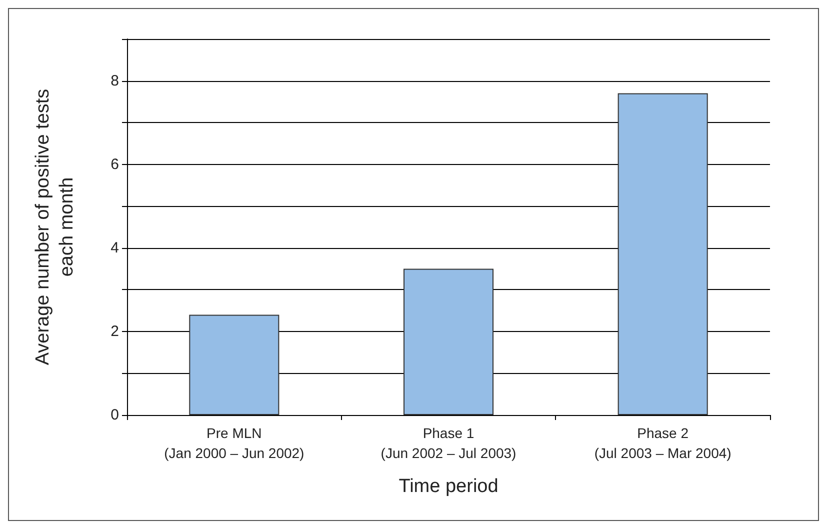  Describe the element at coordinates (55, 227) in the screenshot. I see `y-axis-title: Average number of positive tests each month` at that location.